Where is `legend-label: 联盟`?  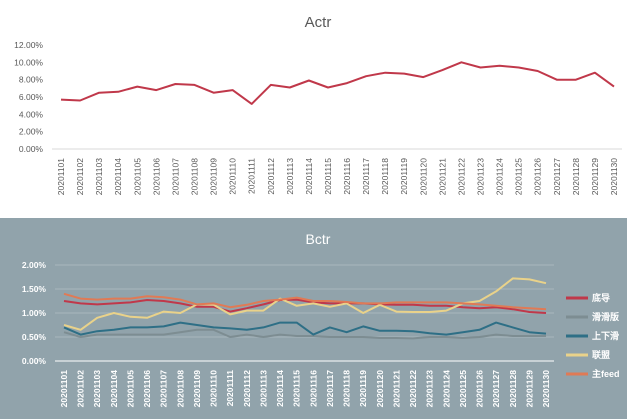 legend-label: 联盟 is located at coordinates (601, 354).